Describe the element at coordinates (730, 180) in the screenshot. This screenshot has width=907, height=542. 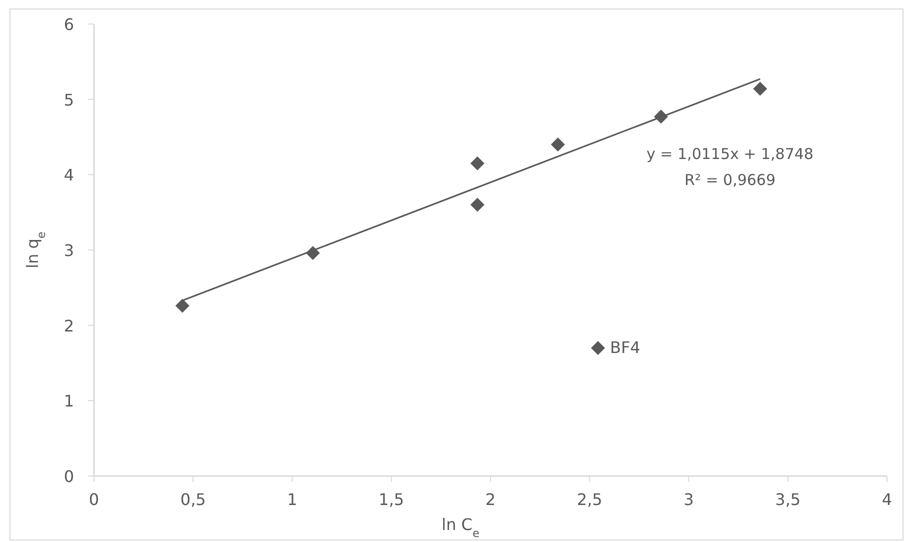
I see `annotation: R² = 0,9669` at that location.